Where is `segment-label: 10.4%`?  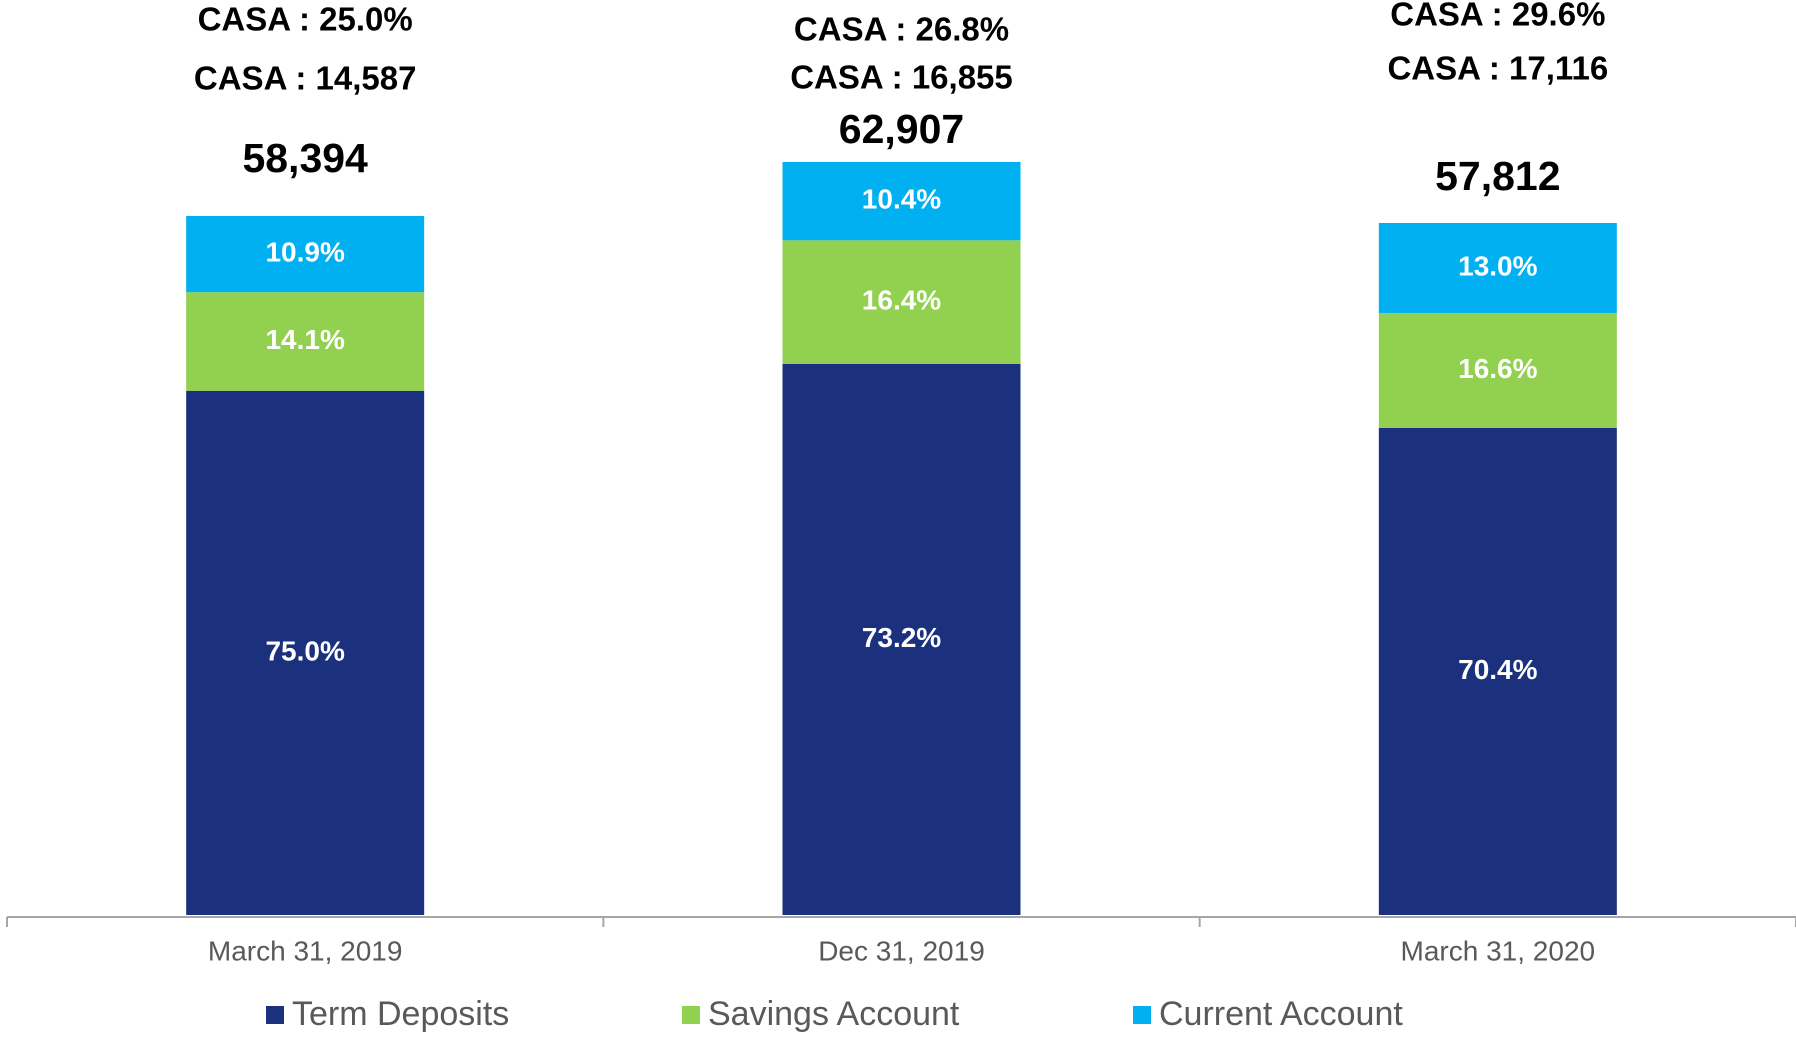 segment-label: 10.4% is located at coordinates (901, 199).